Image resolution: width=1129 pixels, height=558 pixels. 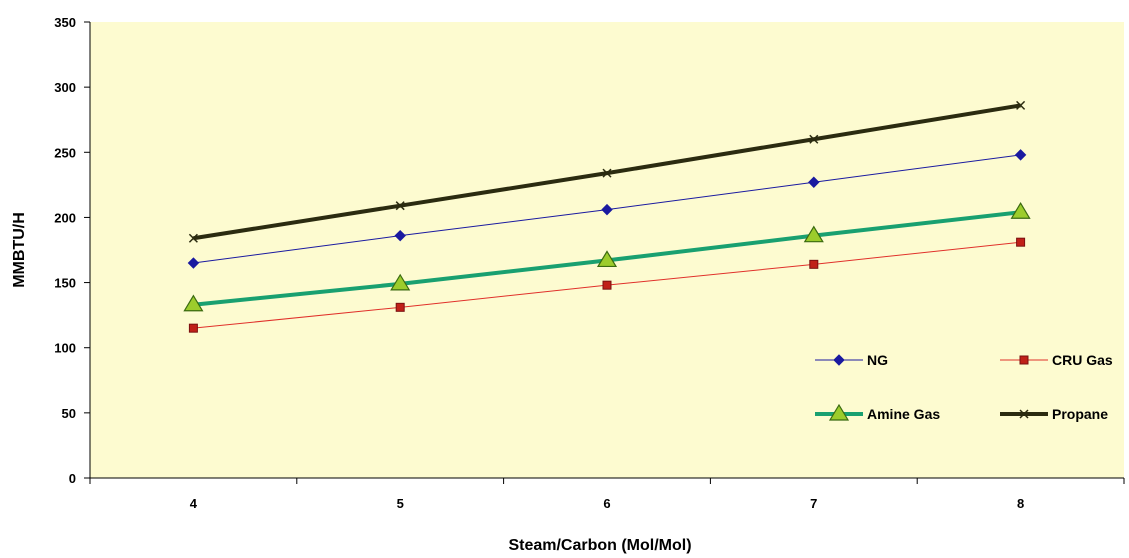 I want to click on legend-item-cru-gas: CRU Gas, so click(x=1056, y=360).